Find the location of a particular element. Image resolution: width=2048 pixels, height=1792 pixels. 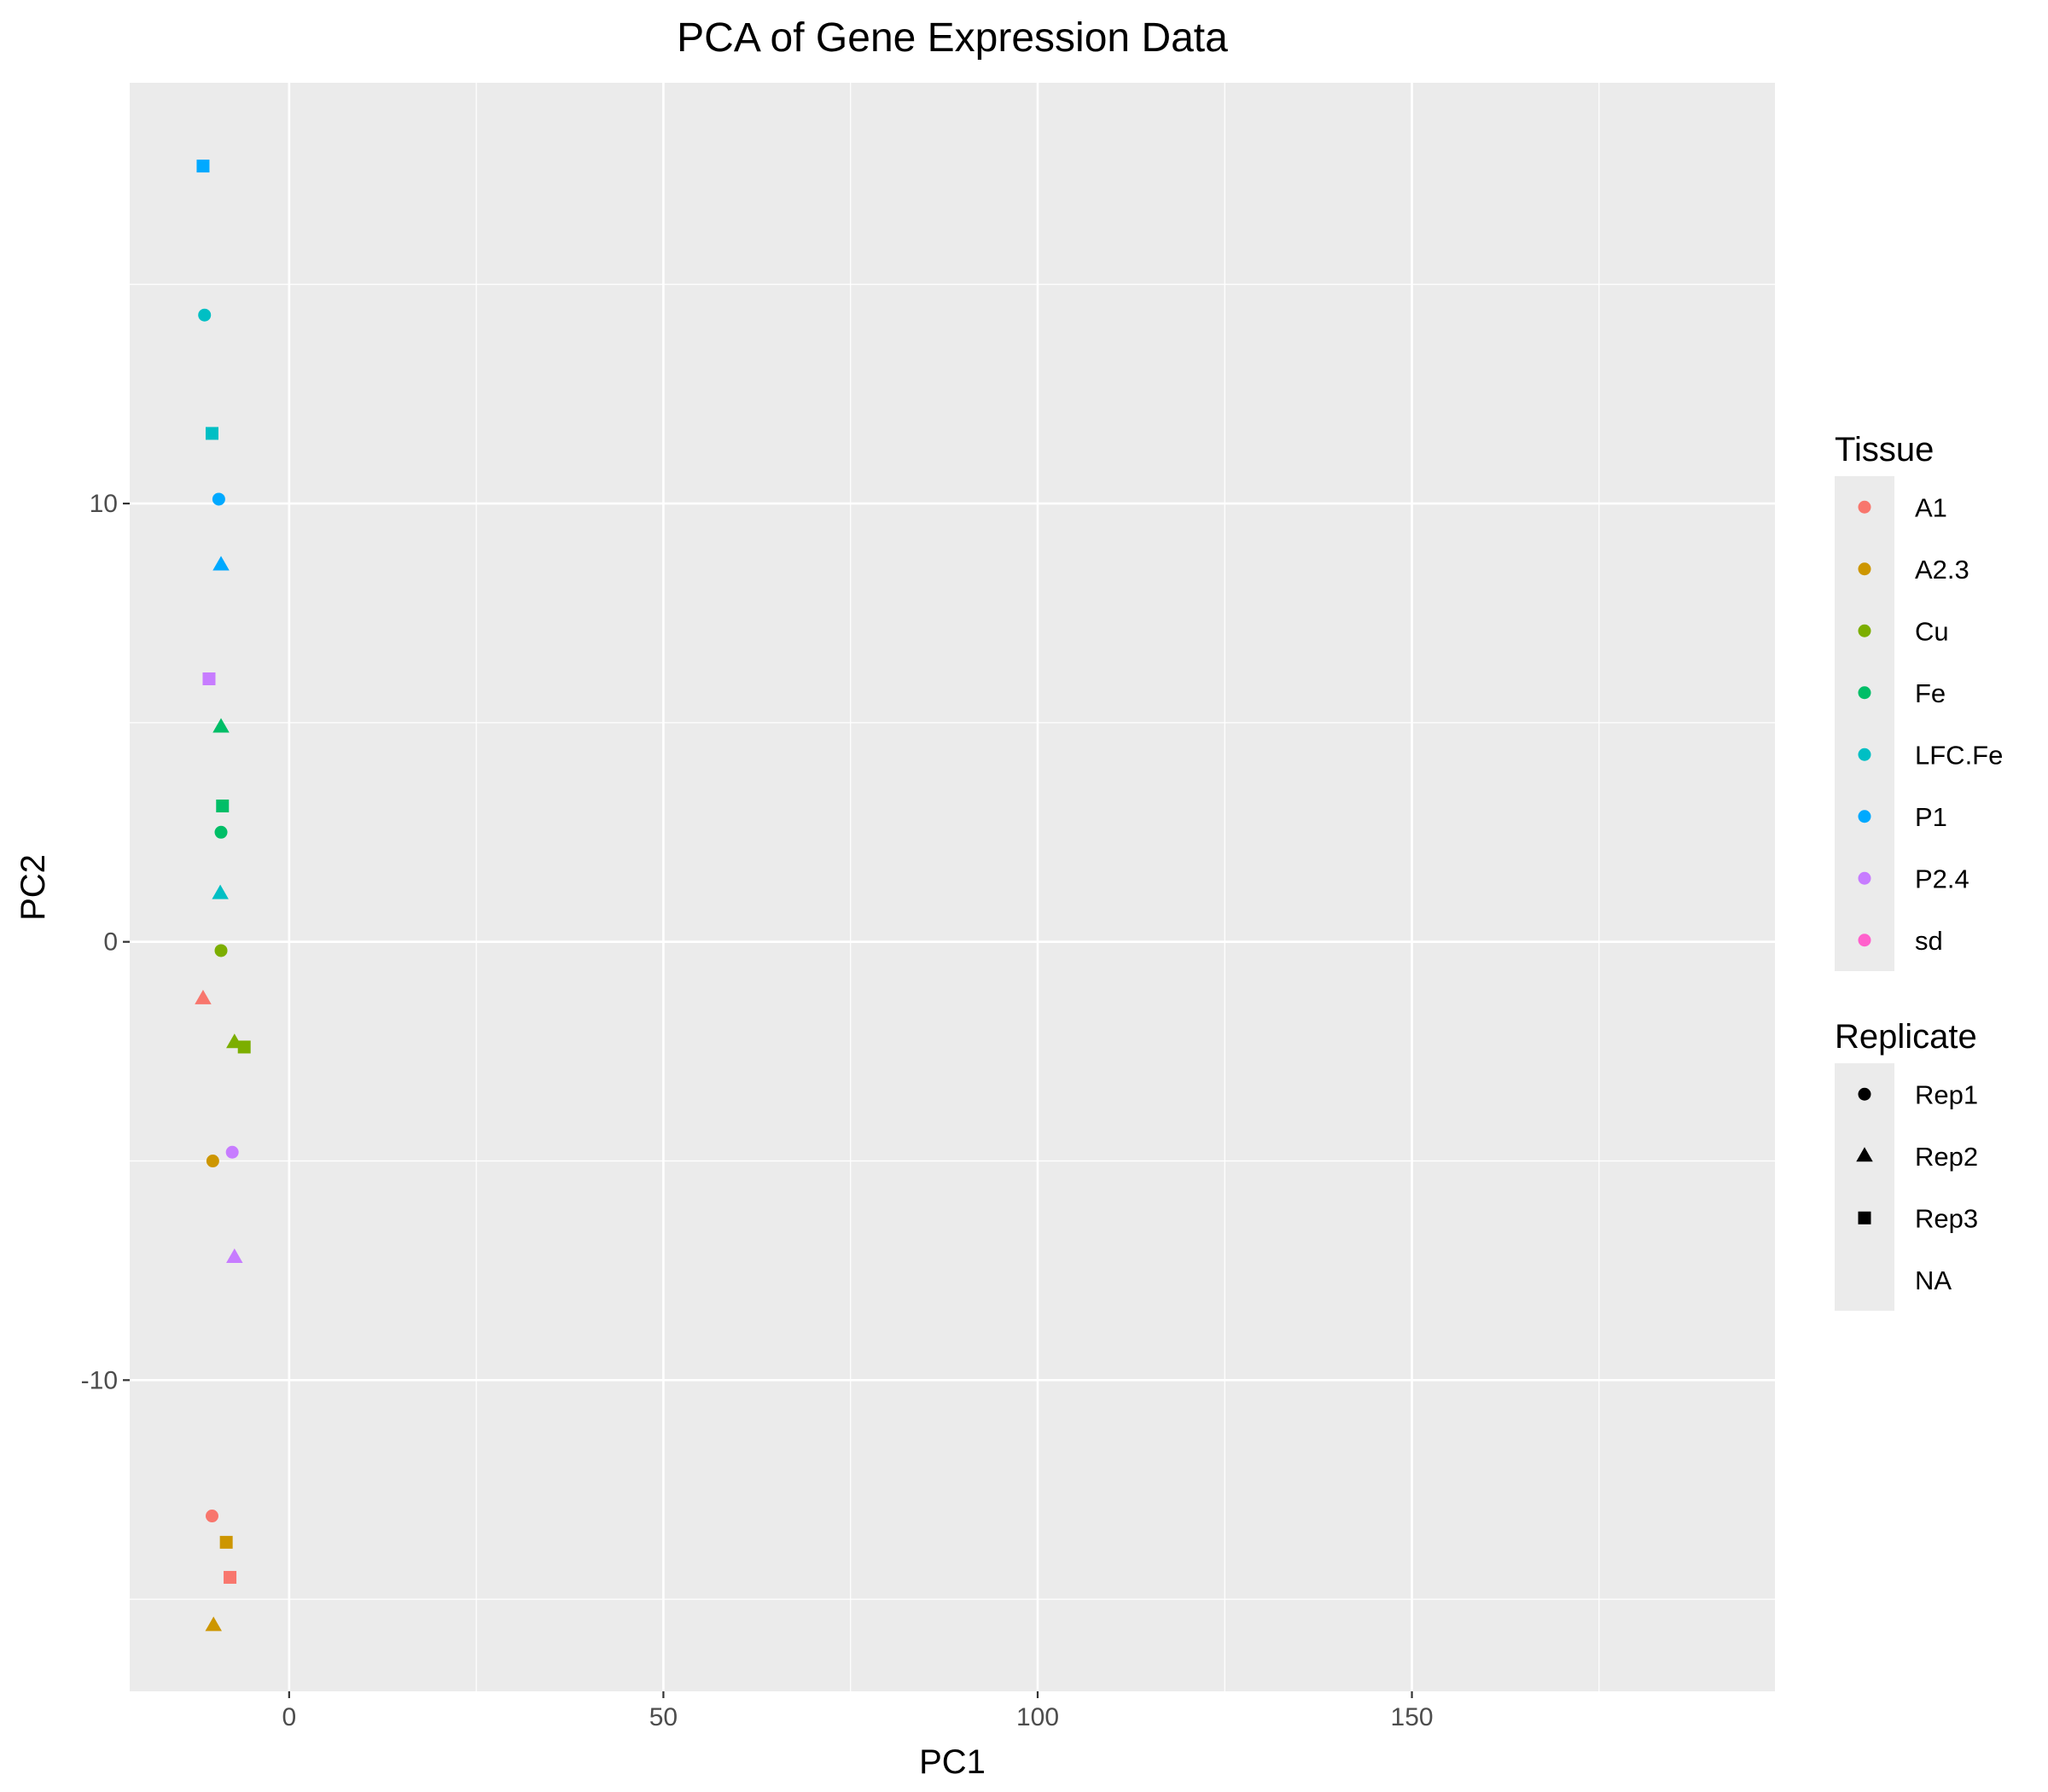

data-point-fe-rep1 is located at coordinates (221, 832).